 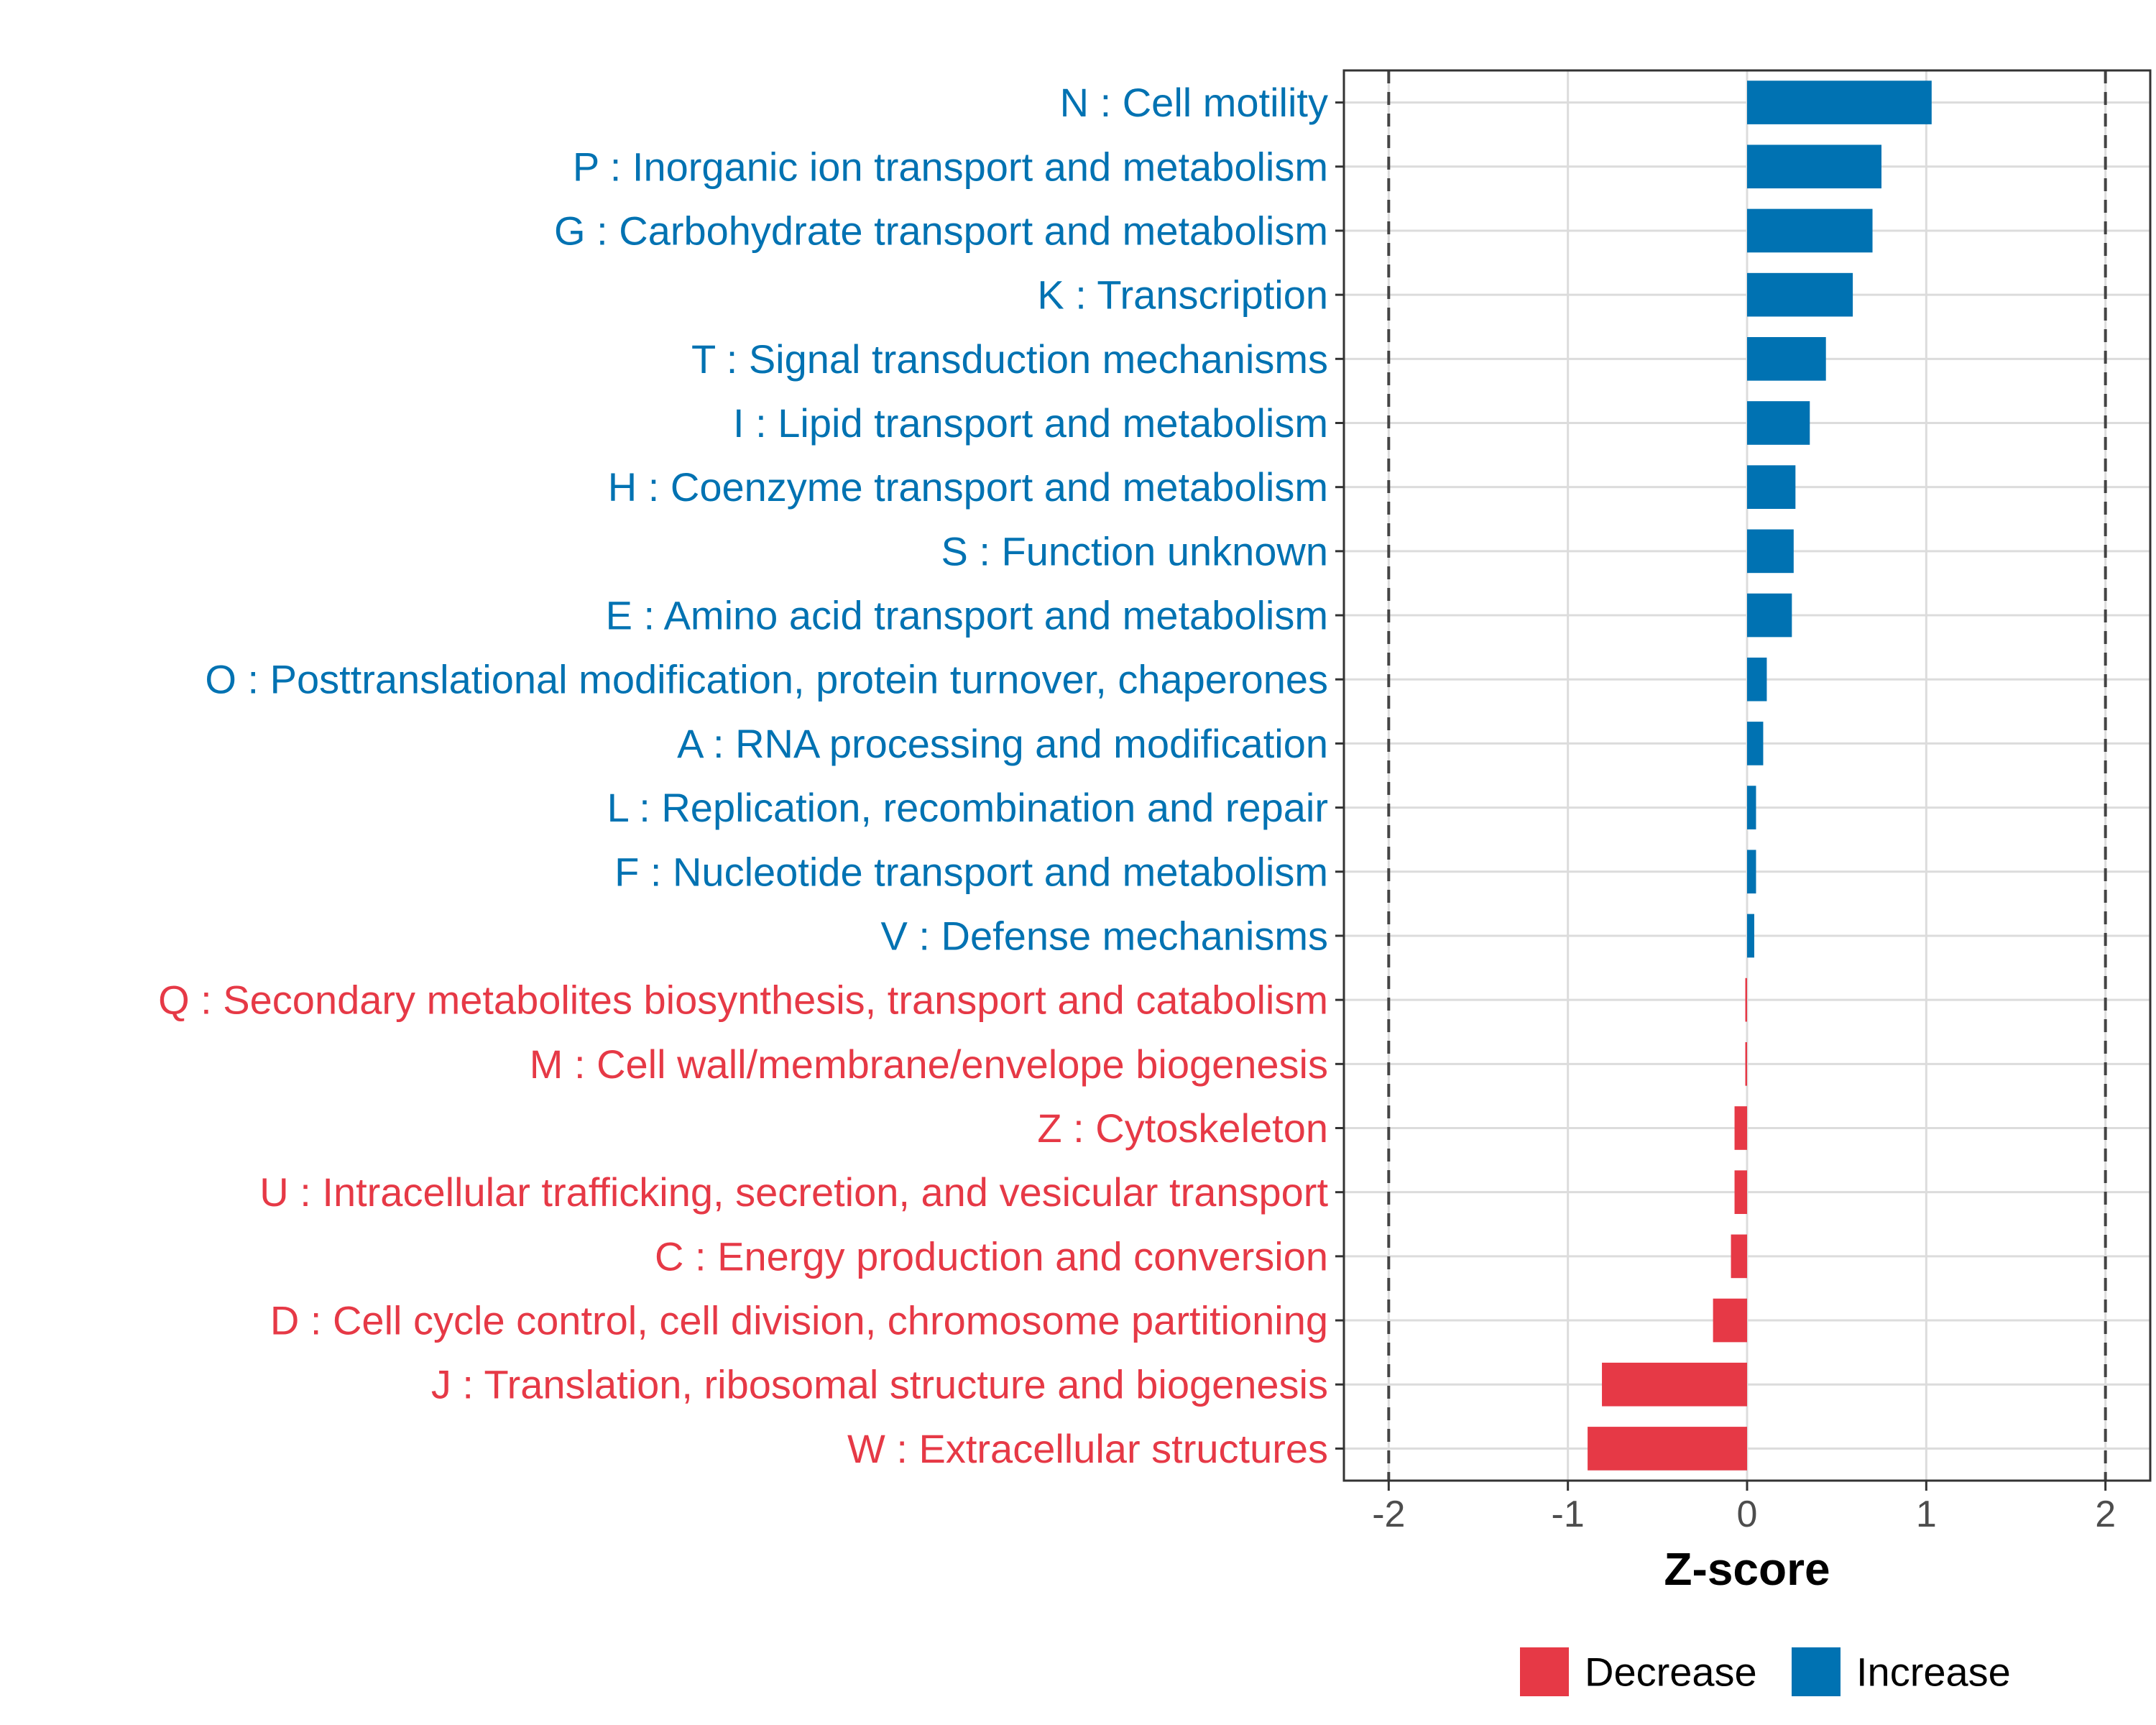 I want to click on category-label: A : RNA processing and modification, so click(x=1003, y=743).